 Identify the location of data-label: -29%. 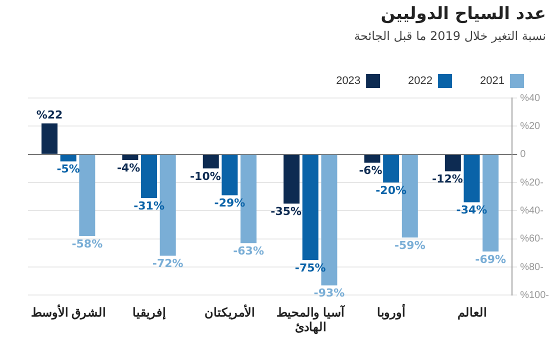
(230, 203).